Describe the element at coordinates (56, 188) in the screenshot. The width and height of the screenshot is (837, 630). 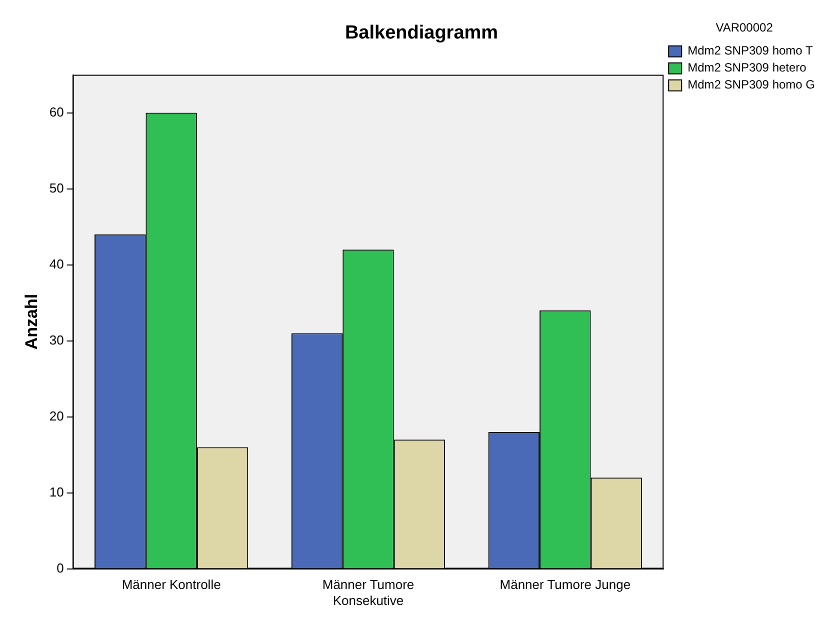
I see `y-tick-label: 50` at that location.